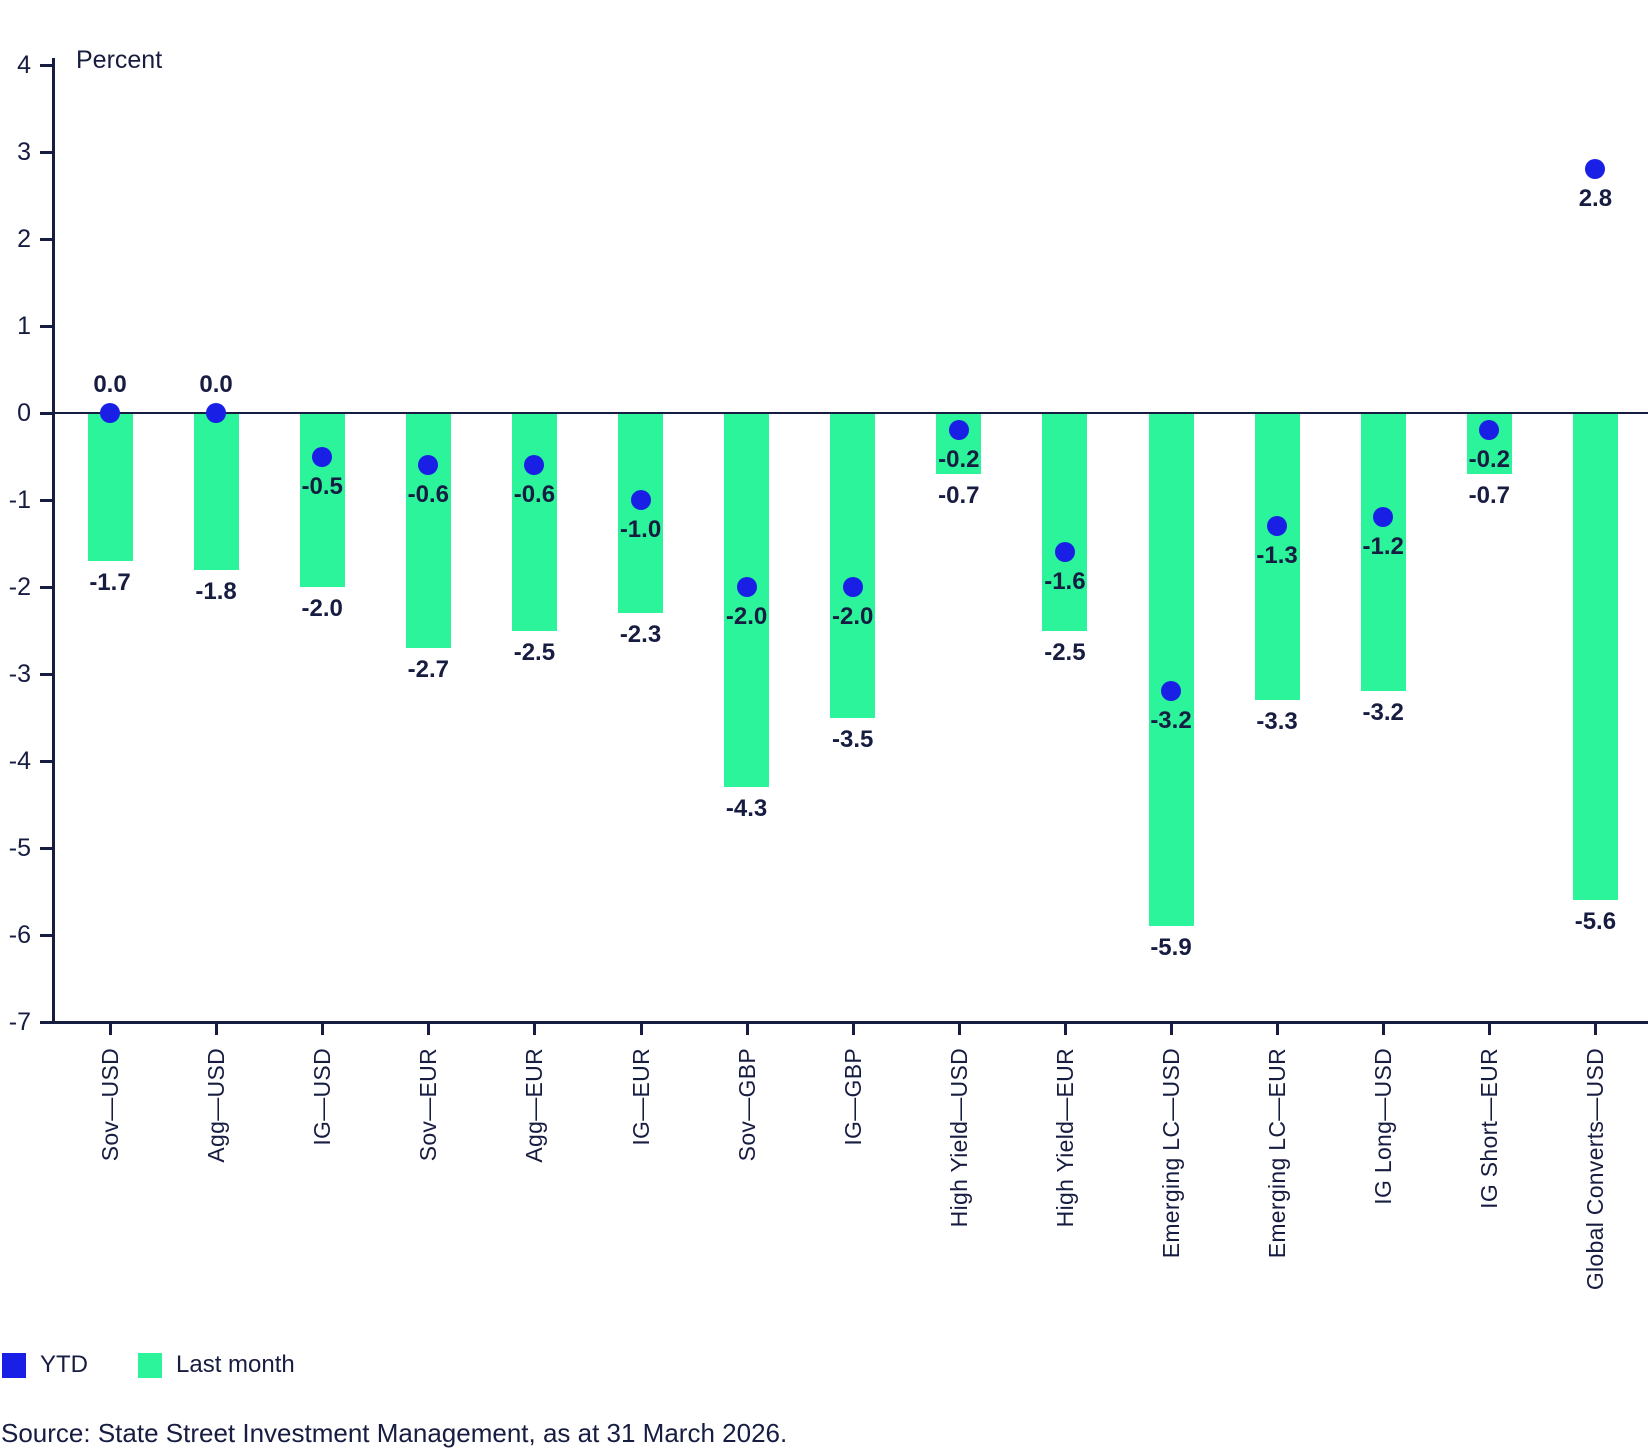 The width and height of the screenshot is (1648, 1454). I want to click on y-tick-label: -2, so click(19, 587).